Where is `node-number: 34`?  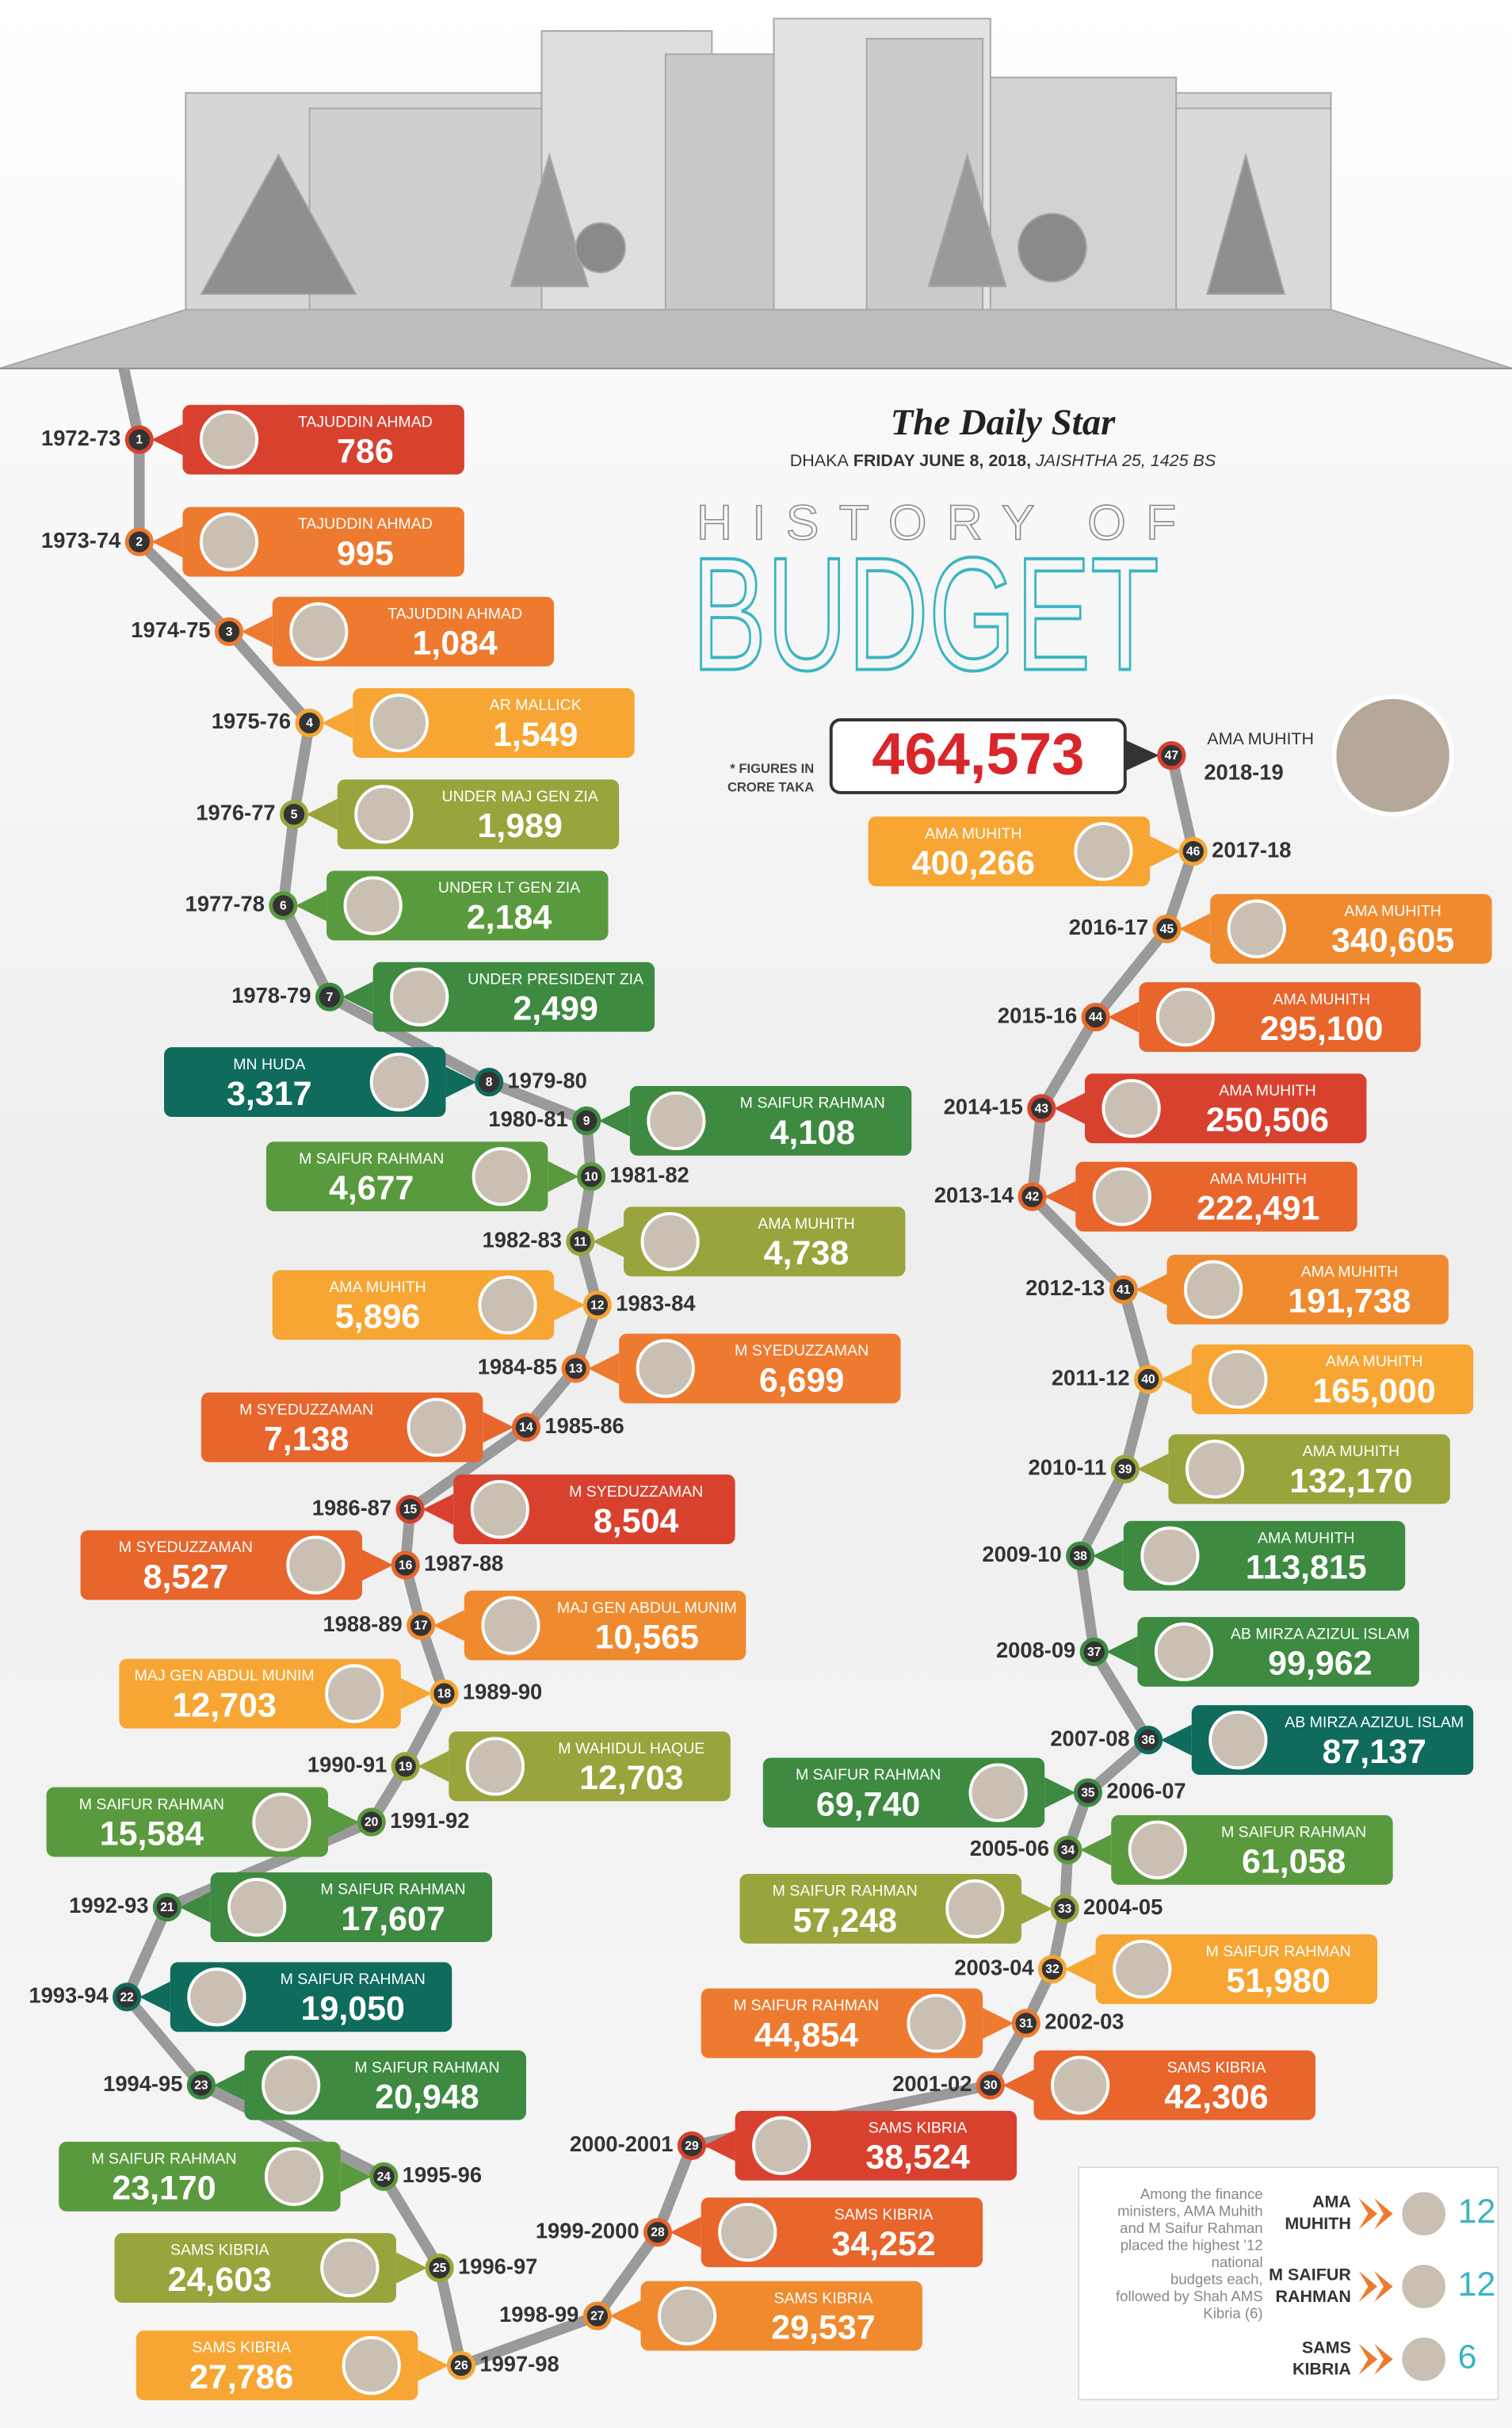 node-number: 34 is located at coordinates (1068, 1851).